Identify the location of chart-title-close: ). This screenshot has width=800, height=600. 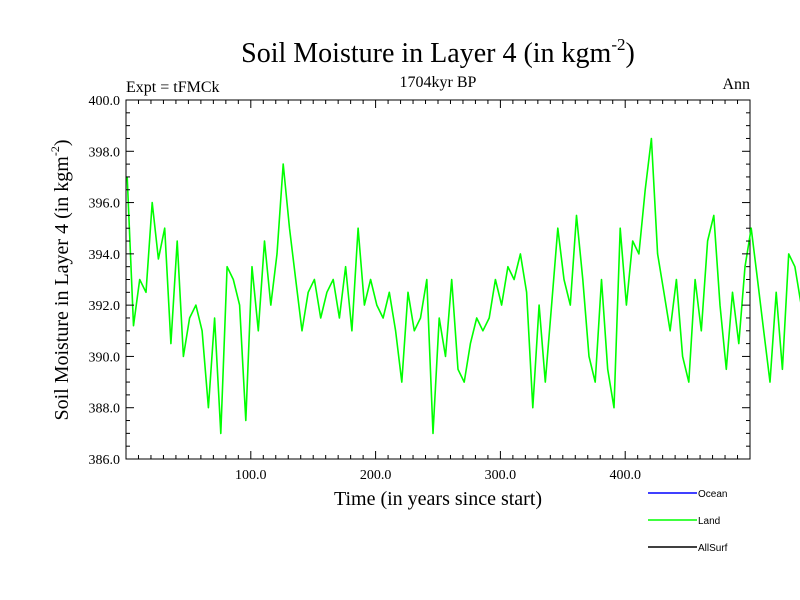
(630, 53).